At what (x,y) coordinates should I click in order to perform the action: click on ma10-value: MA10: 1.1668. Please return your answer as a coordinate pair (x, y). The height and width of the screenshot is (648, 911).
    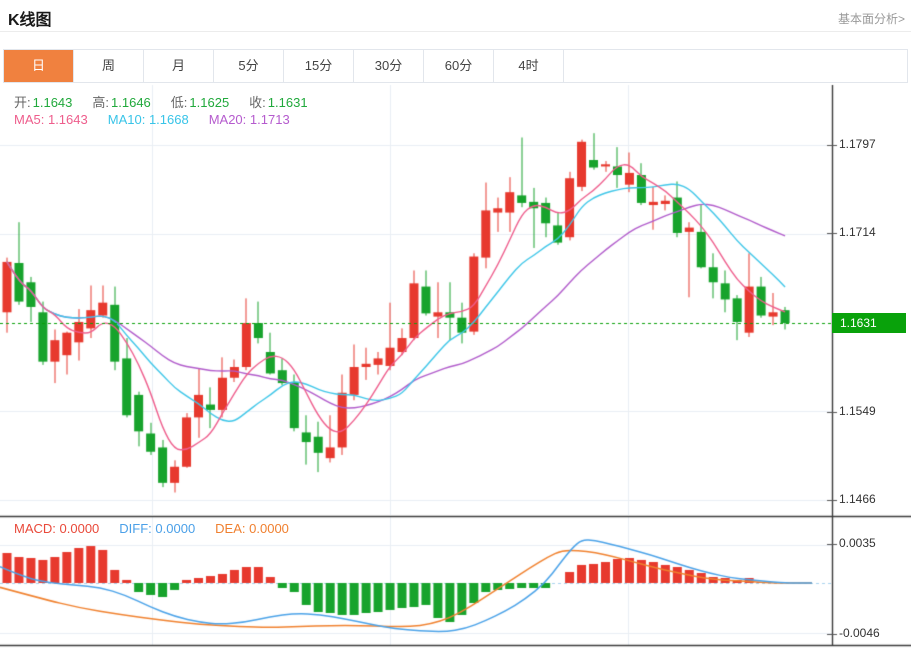
    Looking at the image, I should click on (148, 119).